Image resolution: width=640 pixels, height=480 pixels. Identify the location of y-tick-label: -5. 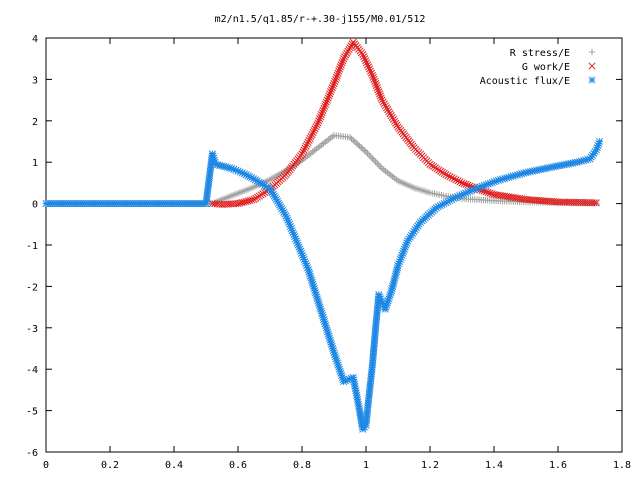
(32, 412).